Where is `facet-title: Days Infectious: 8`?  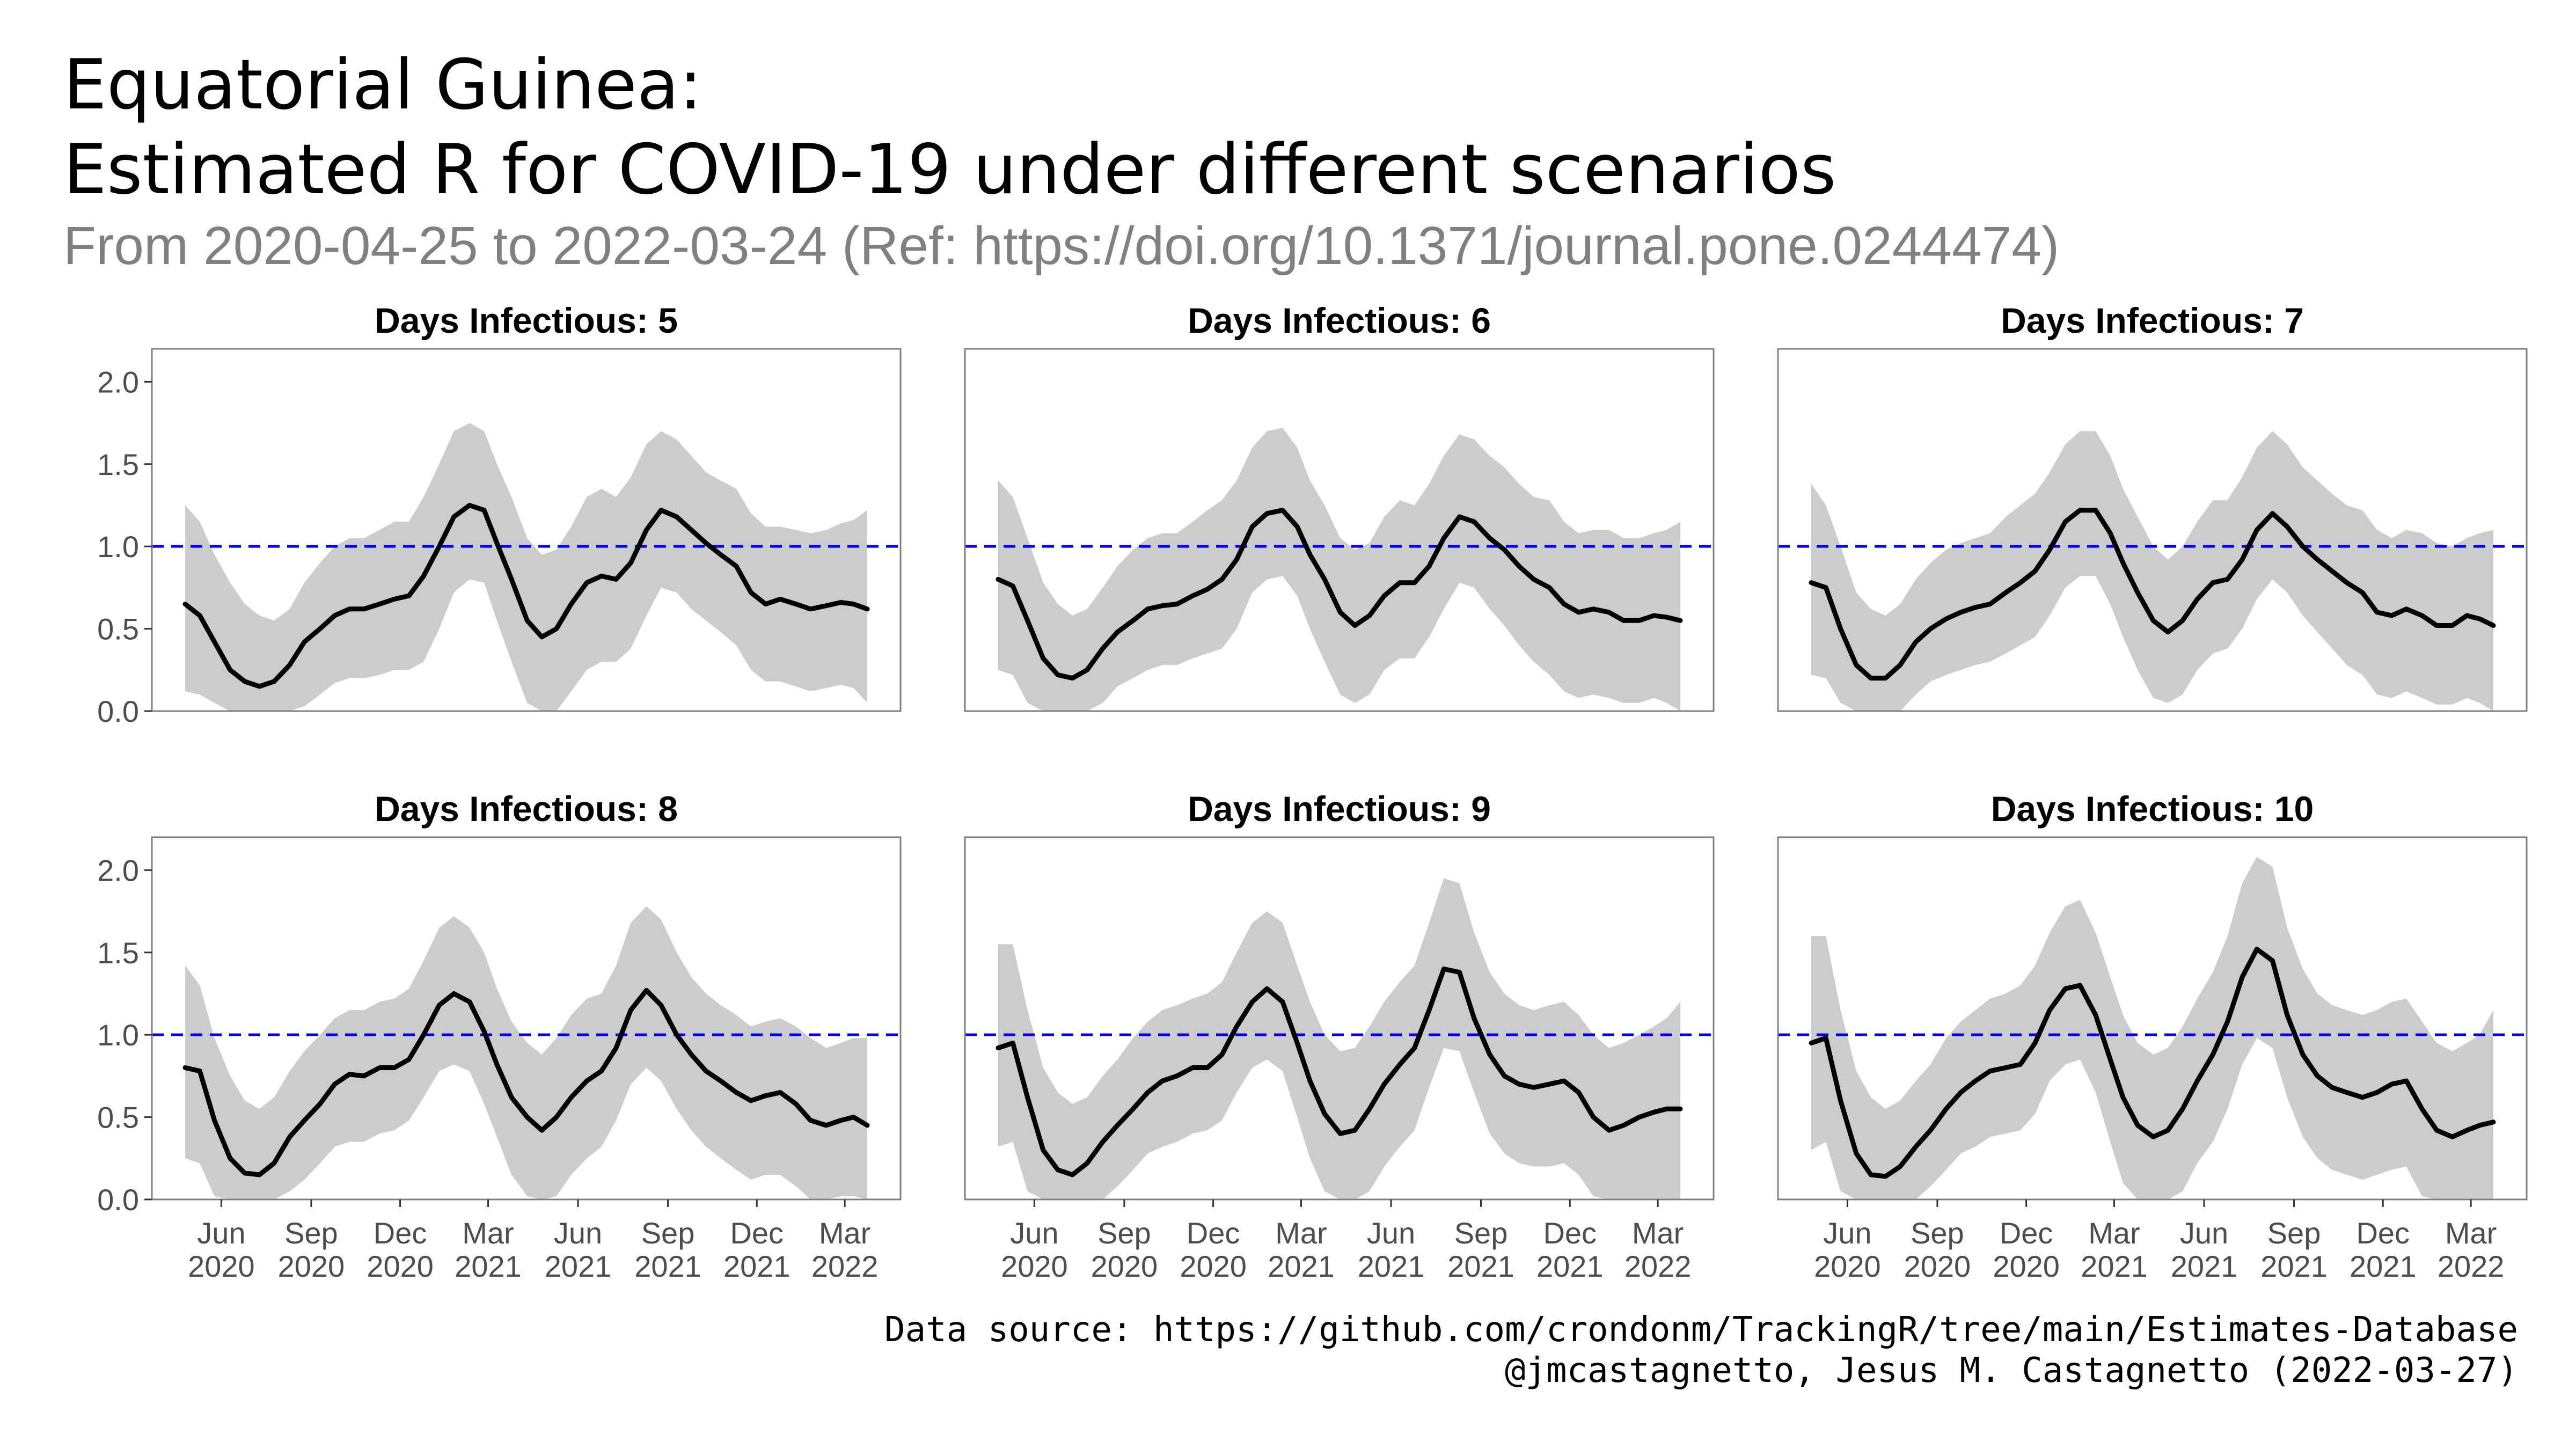 facet-title: Days Infectious: 8 is located at coordinates (526, 809).